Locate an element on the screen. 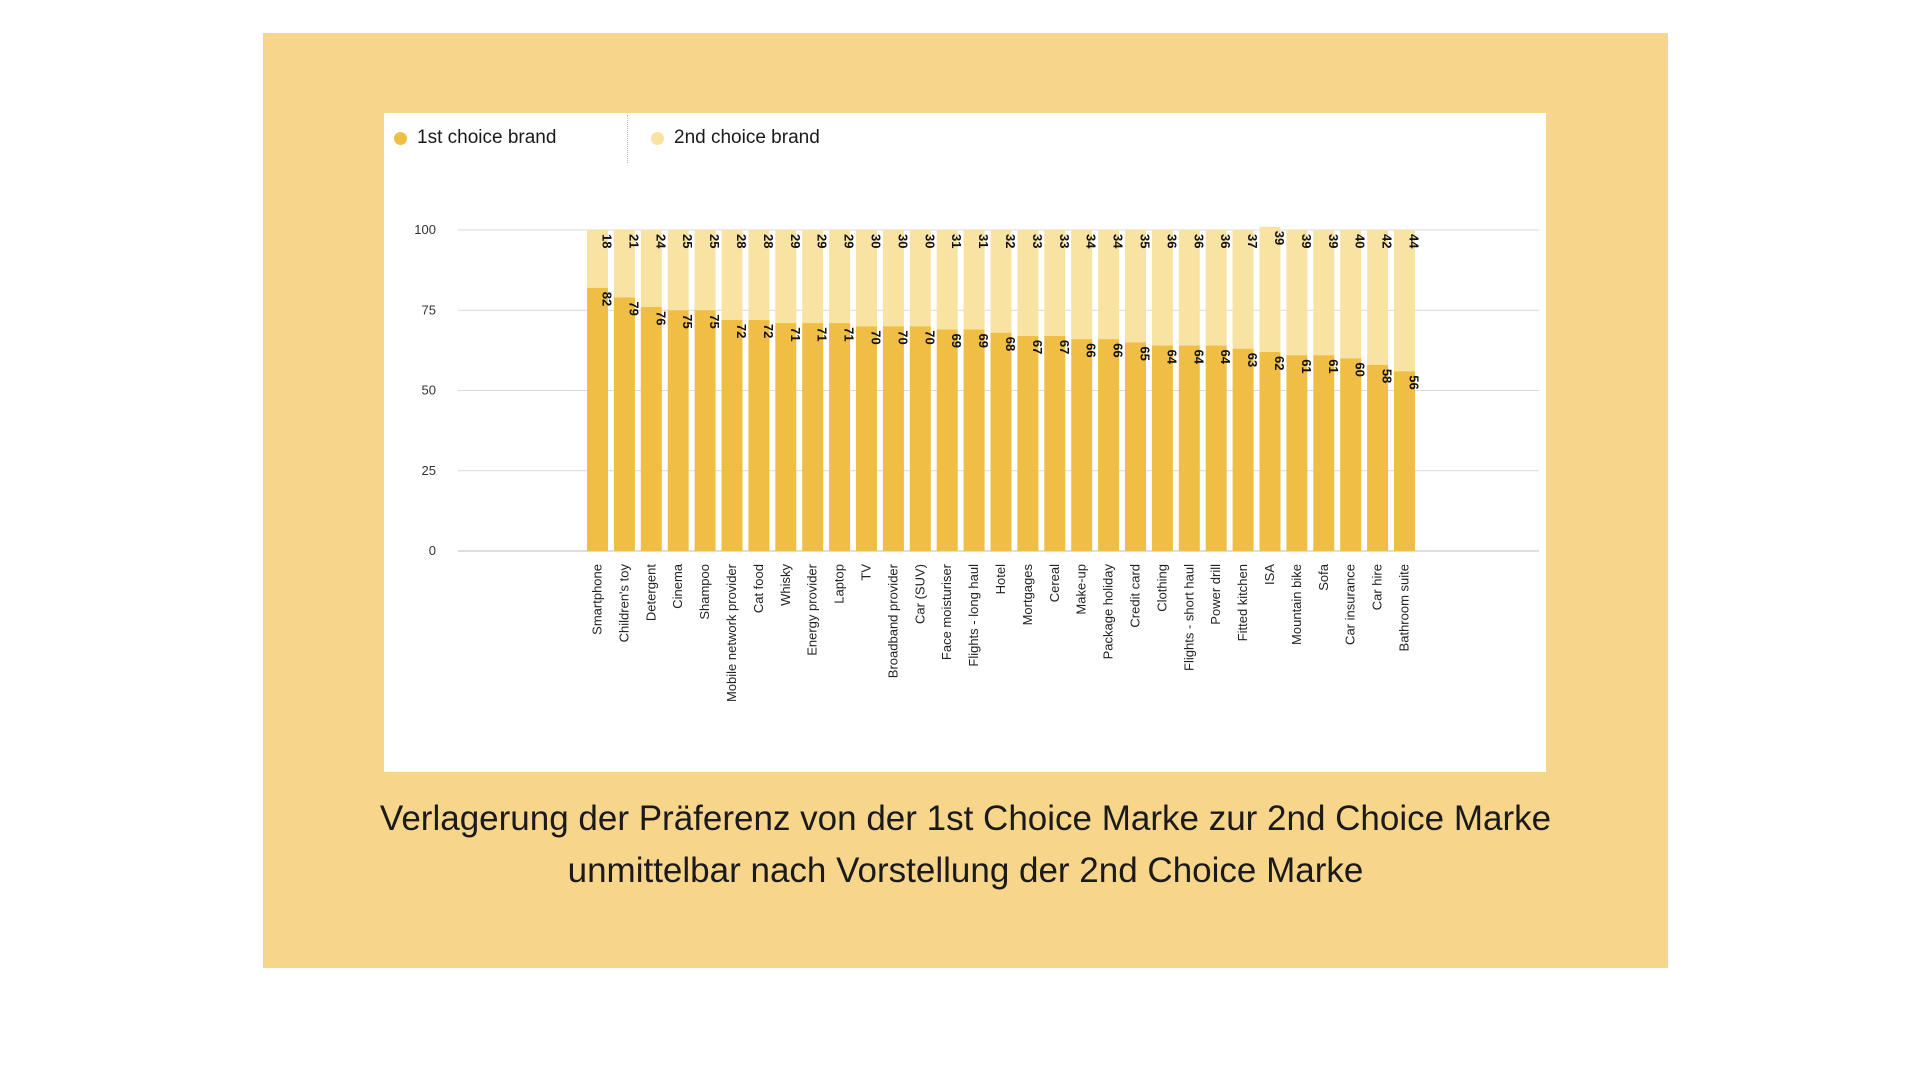 This screenshot has width=1920, height=1080. data-label-second-choice: 18 is located at coordinates (607, 241).